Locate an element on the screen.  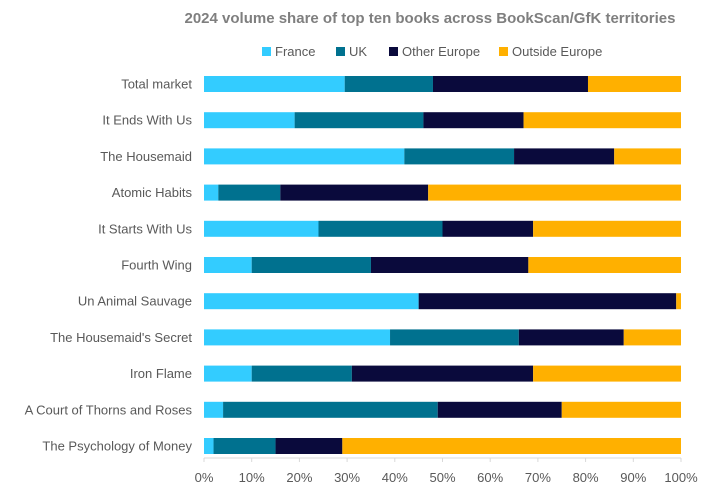
category-label: Atomic Habits is located at coordinates (152, 192).